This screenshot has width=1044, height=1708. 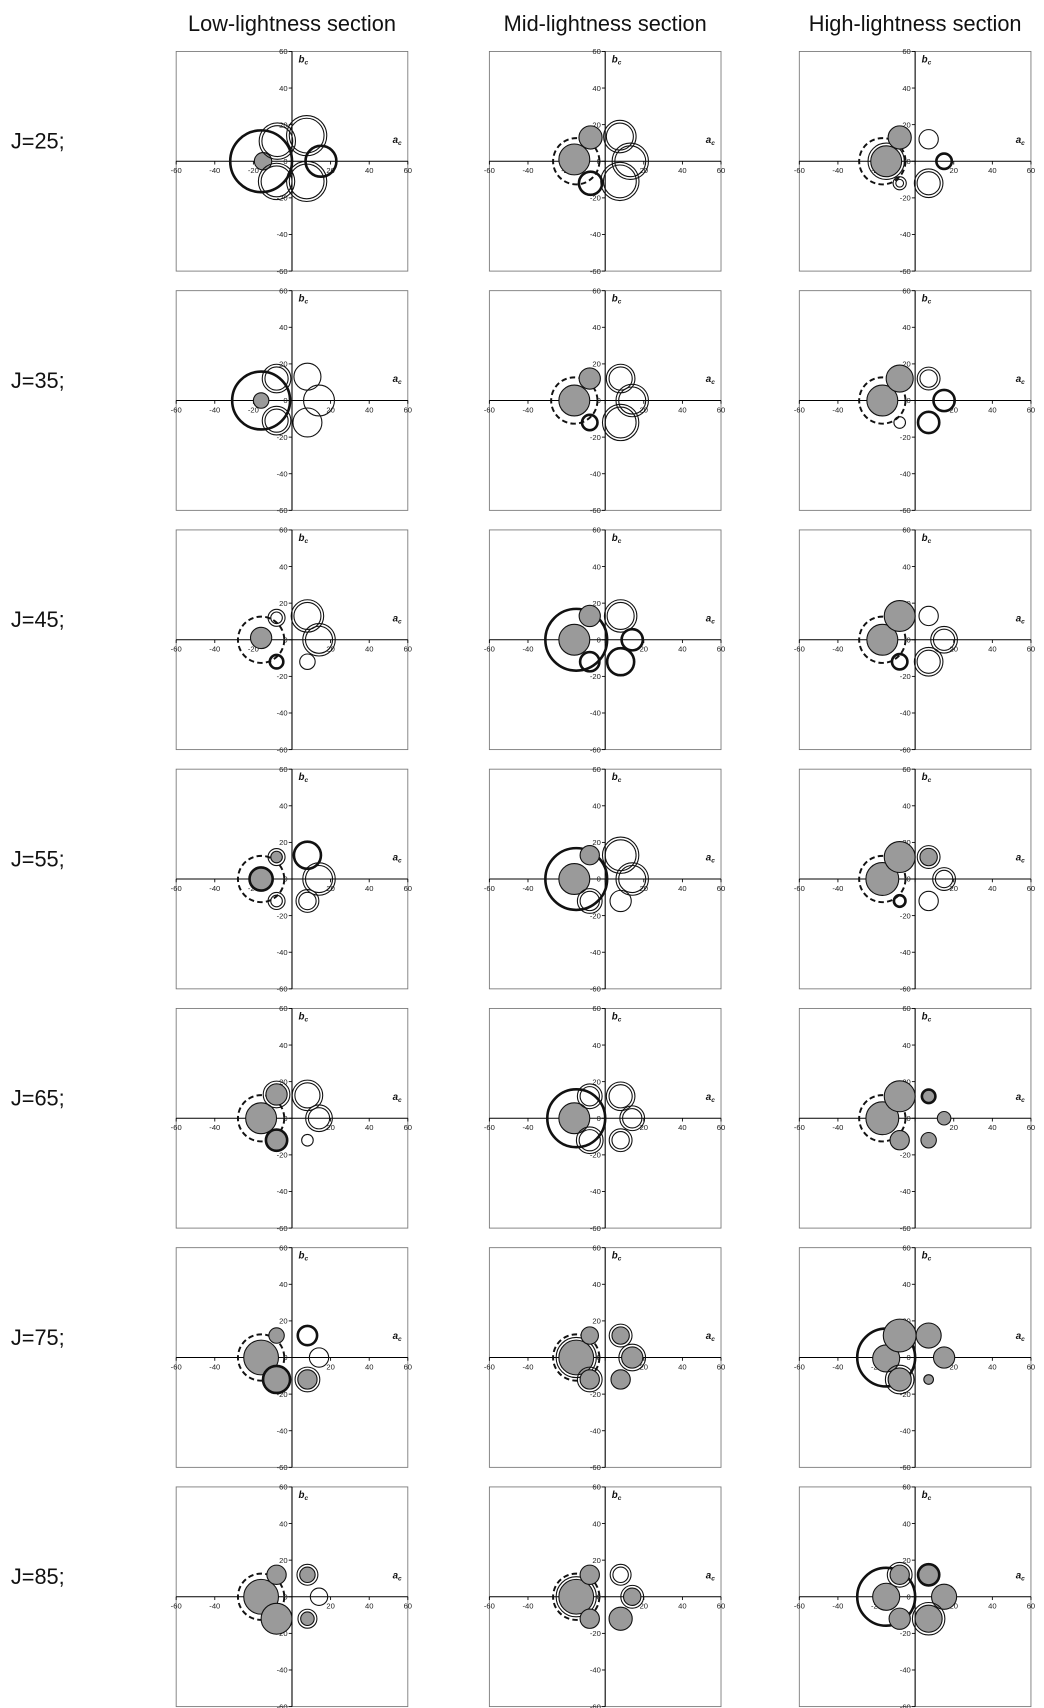 What do you see at coordinates (283, 603) in the screenshot?
I see `y-tick-label: 20` at bounding box center [283, 603].